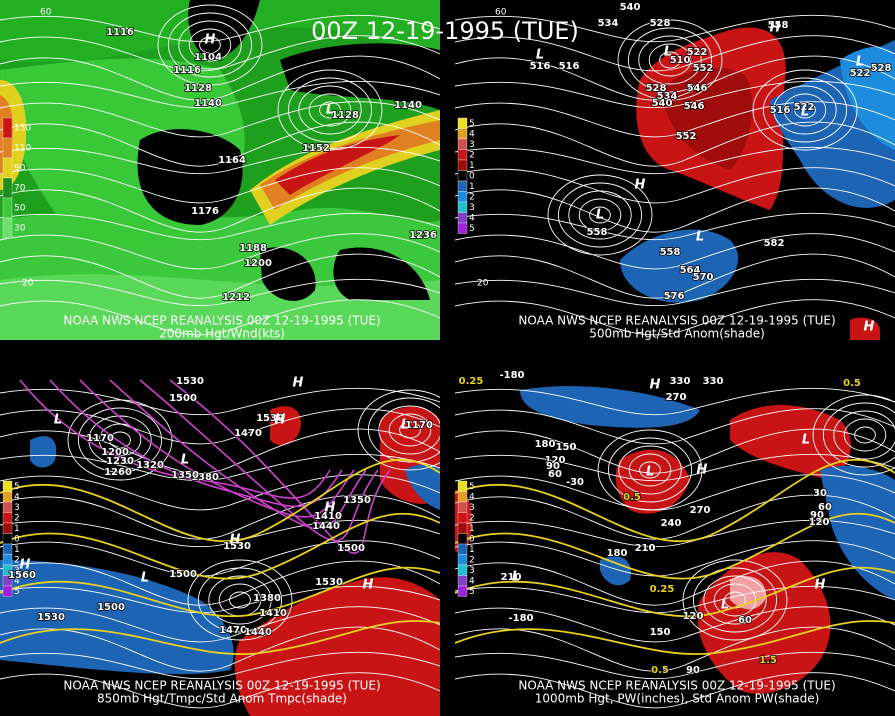 The height and width of the screenshot is (716, 895). I want to click on contour-label: 510, so click(680, 60).